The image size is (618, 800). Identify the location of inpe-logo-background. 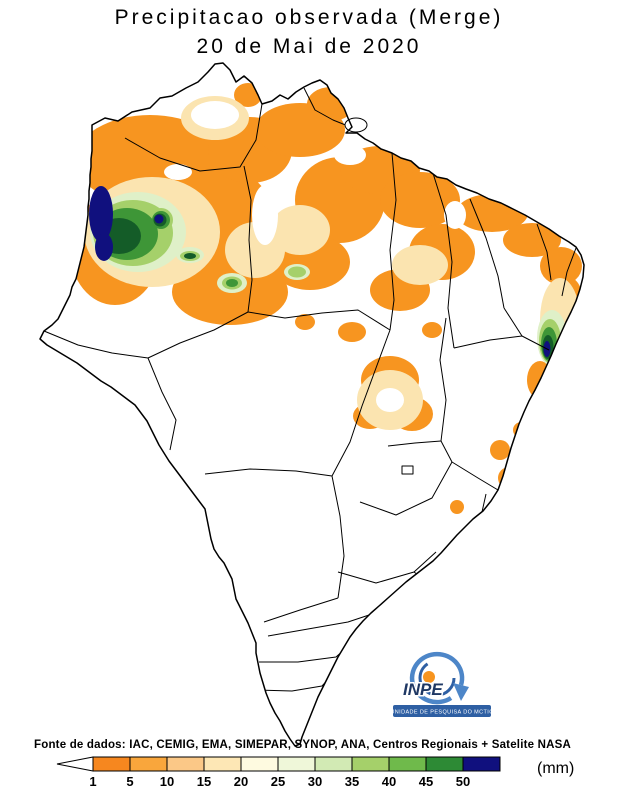
(437, 678).